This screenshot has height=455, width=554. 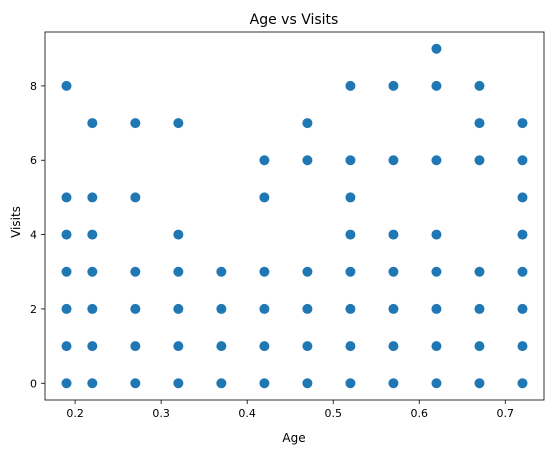 I want to click on x-tick-label: 0.2, so click(x=75, y=413).